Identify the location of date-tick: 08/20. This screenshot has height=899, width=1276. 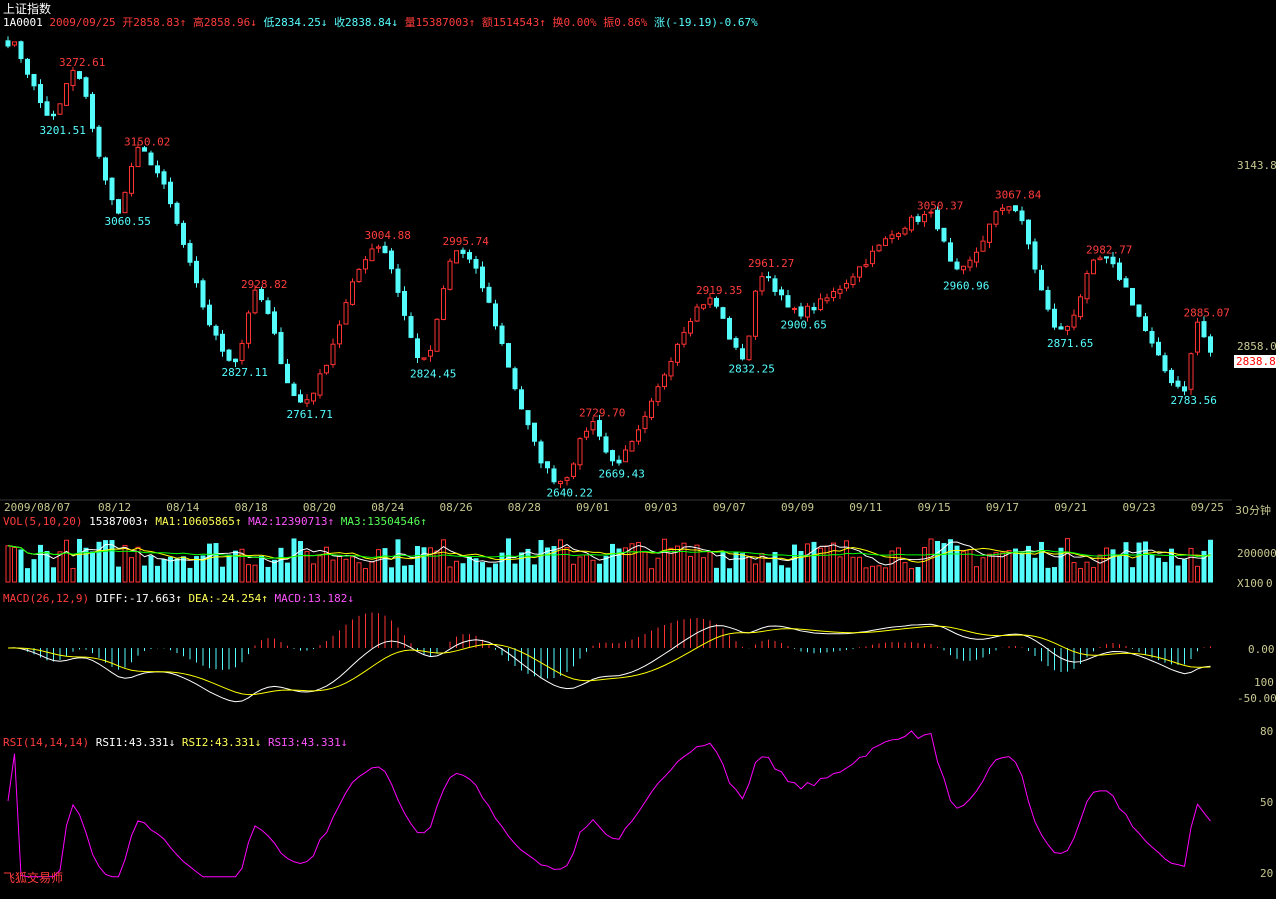
(319, 507).